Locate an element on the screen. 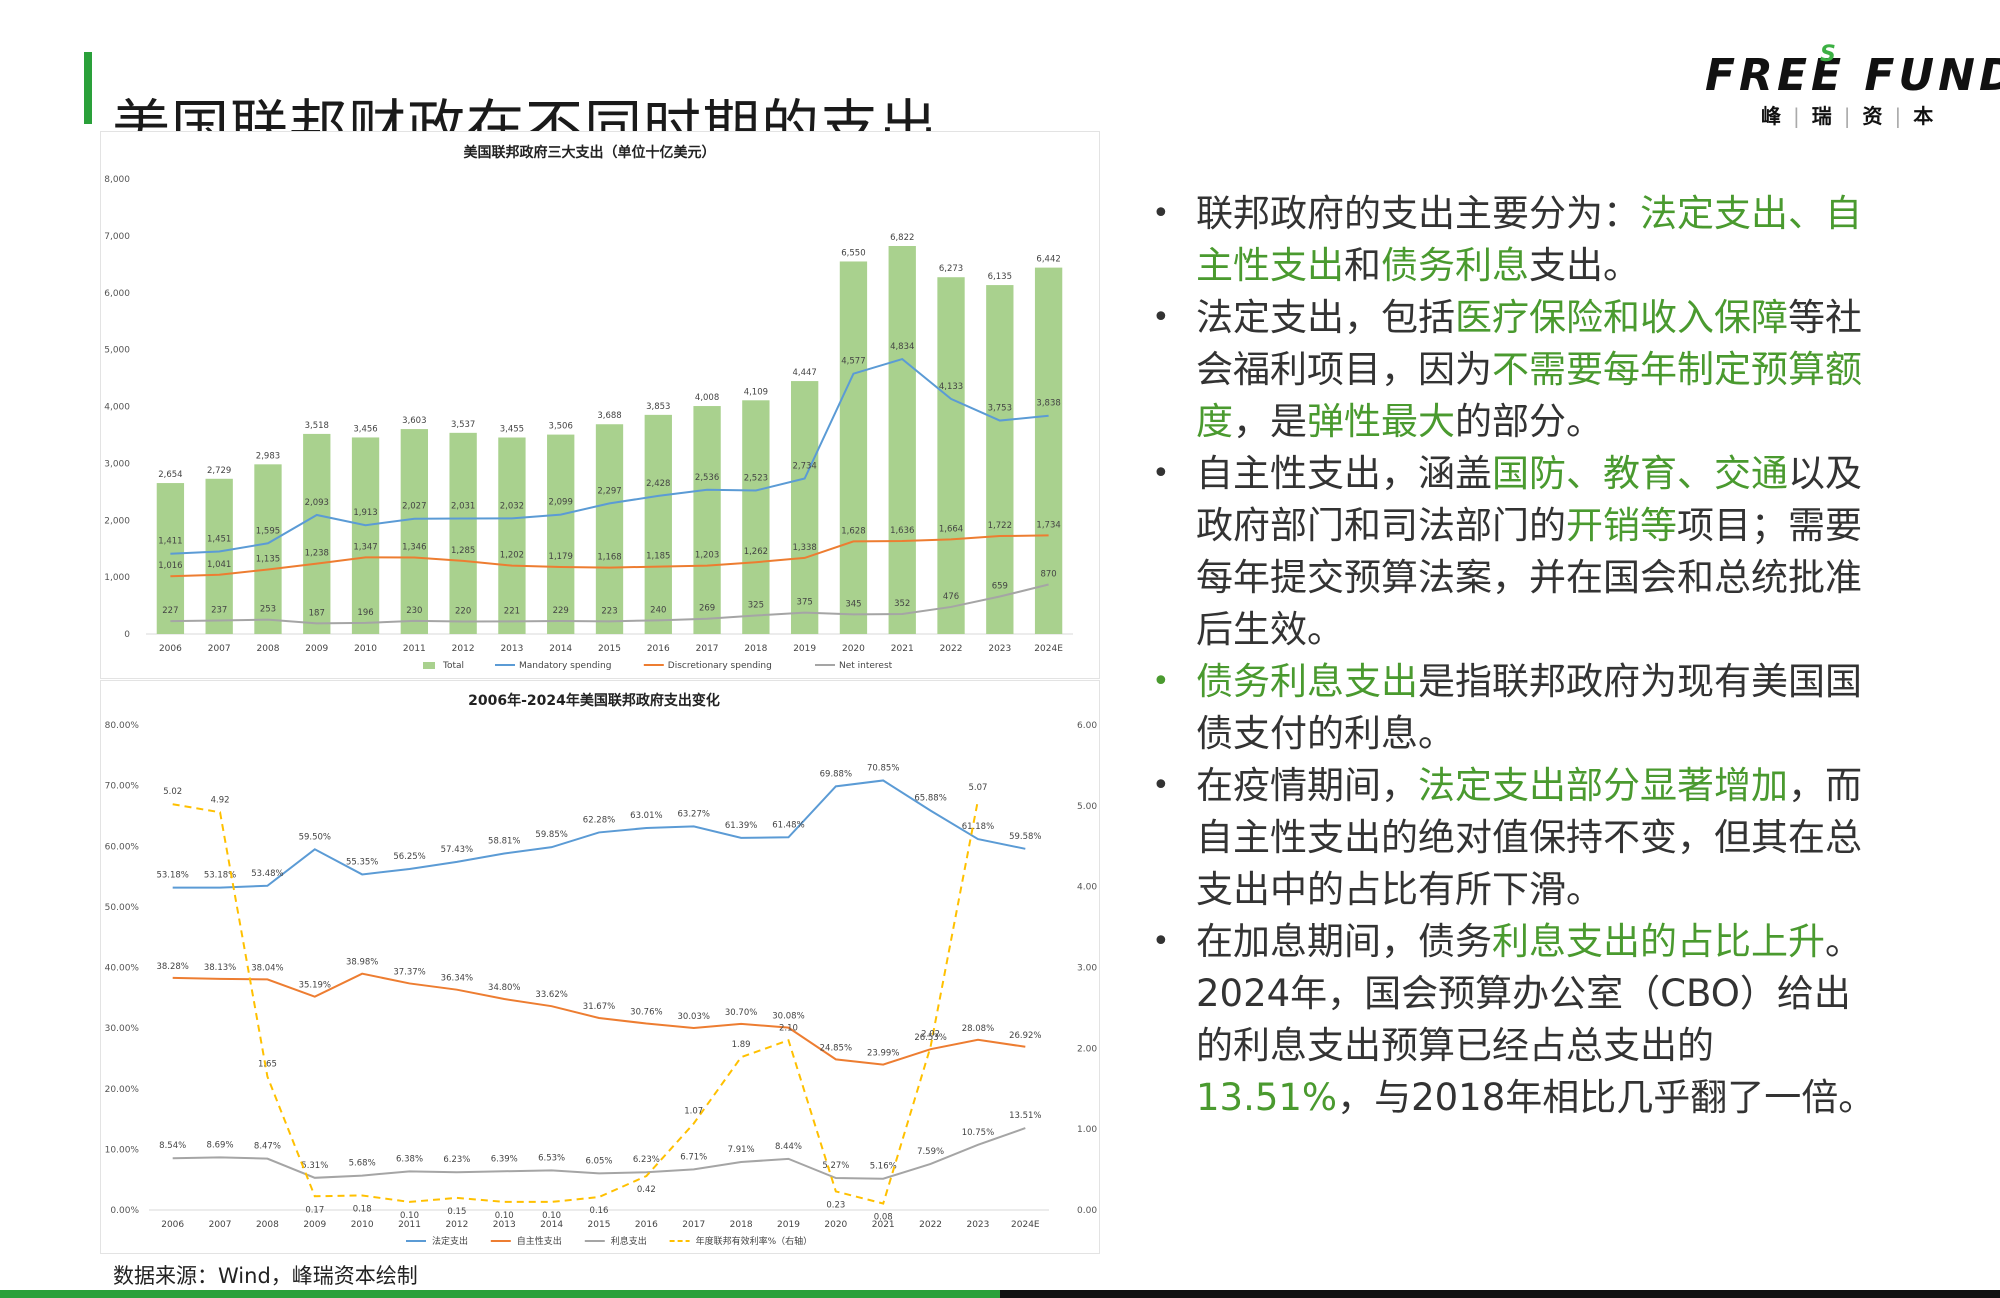 This screenshot has width=2000, height=1298. bar-value-label: 4,109 is located at coordinates (756, 392).